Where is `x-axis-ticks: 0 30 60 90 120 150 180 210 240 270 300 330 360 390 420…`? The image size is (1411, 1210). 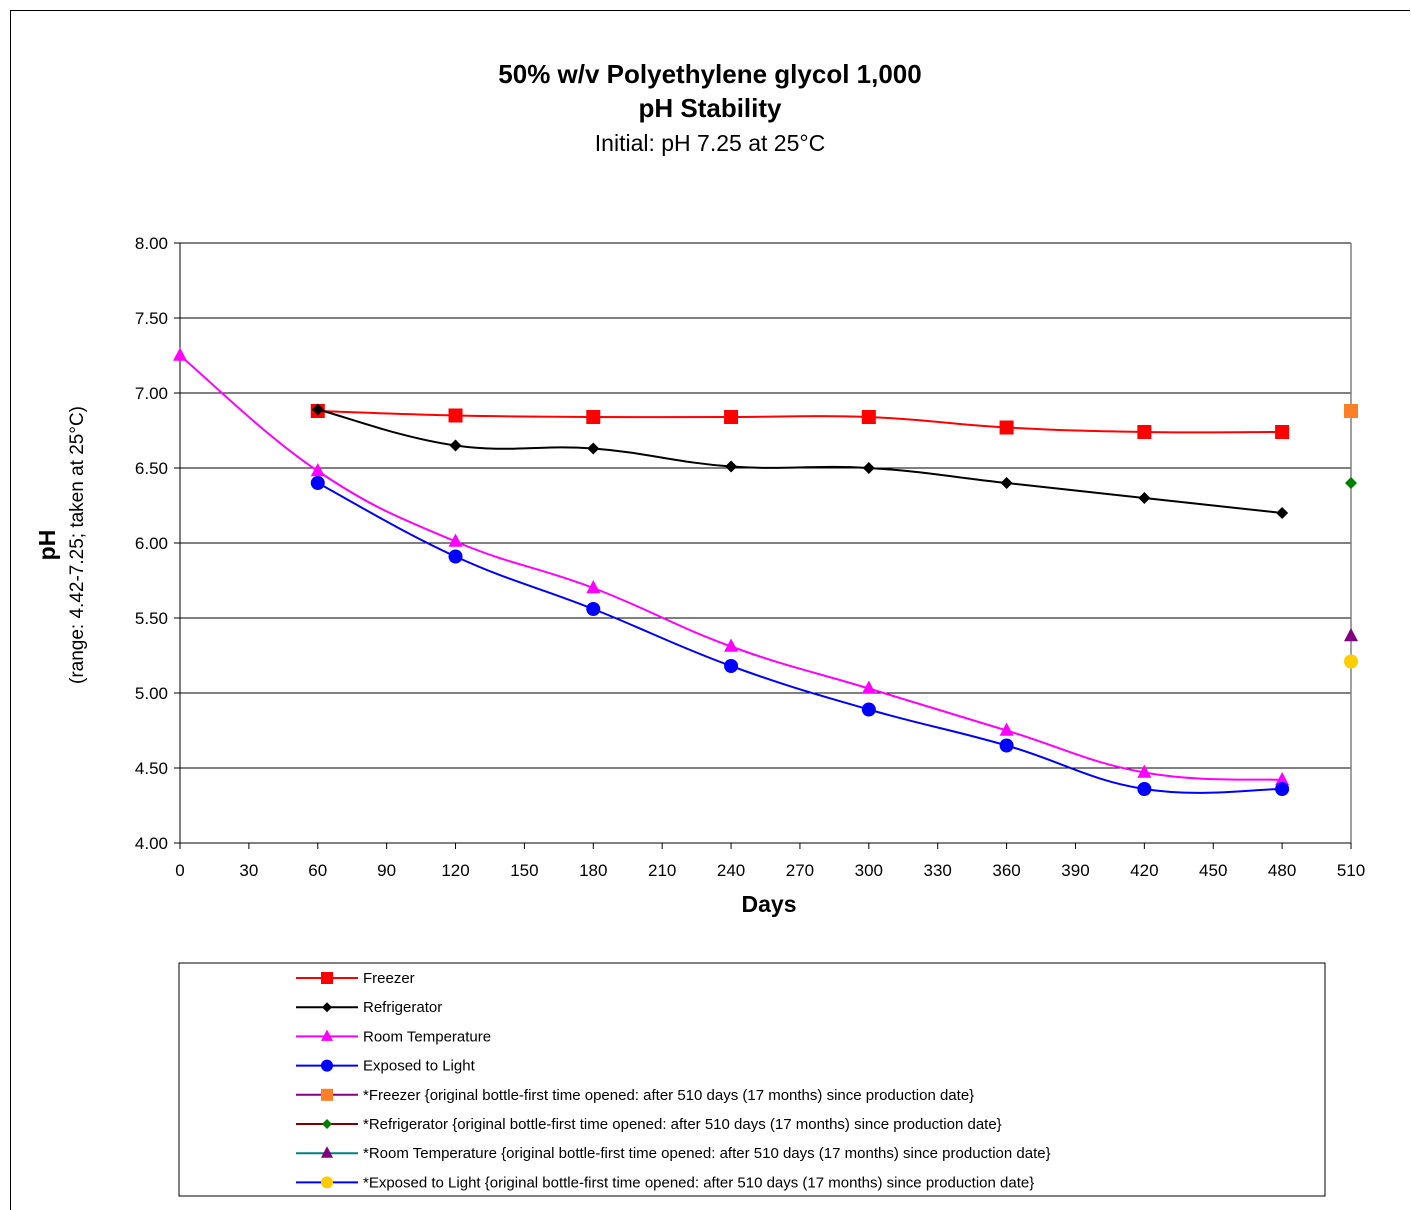 x-axis-ticks: 0 30 60 90 120 150 180 210 240 270 300 330 360 390 420… is located at coordinates (770, 861).